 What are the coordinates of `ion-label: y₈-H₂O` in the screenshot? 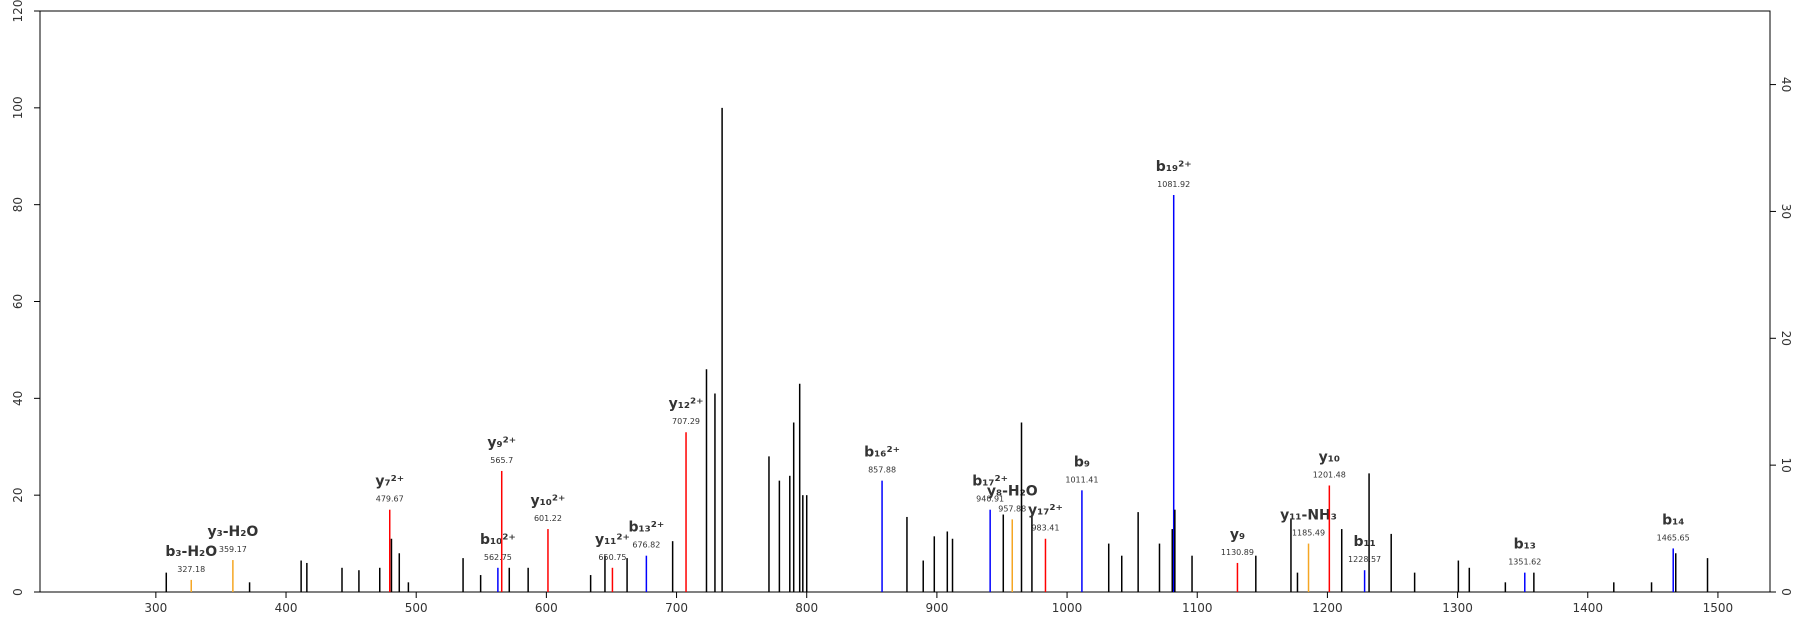 It's located at (1012, 491).